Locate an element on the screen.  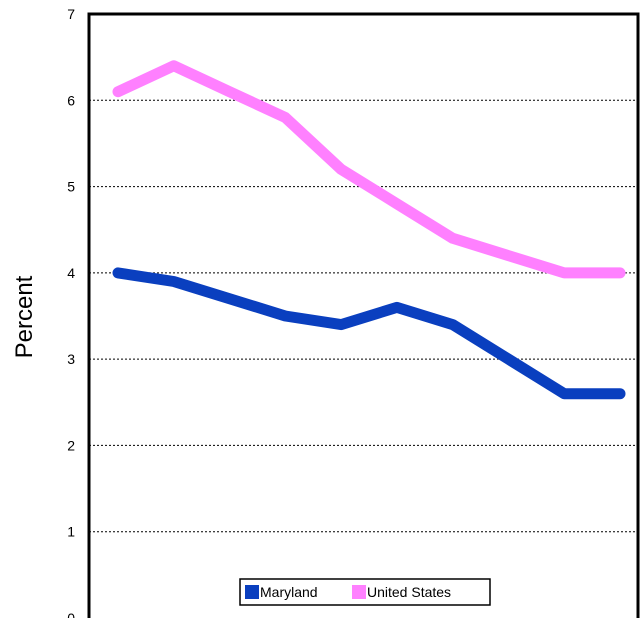
y-tick-label: 1 is located at coordinates (71, 532).